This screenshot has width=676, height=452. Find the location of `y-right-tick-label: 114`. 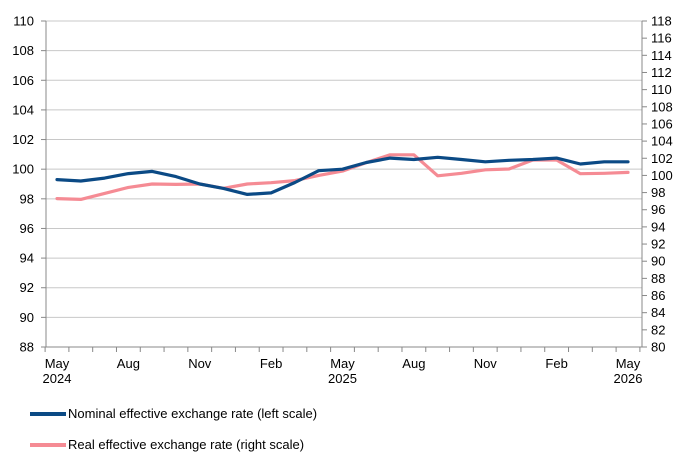

y-right-tick-label: 114 is located at coordinates (661, 55).